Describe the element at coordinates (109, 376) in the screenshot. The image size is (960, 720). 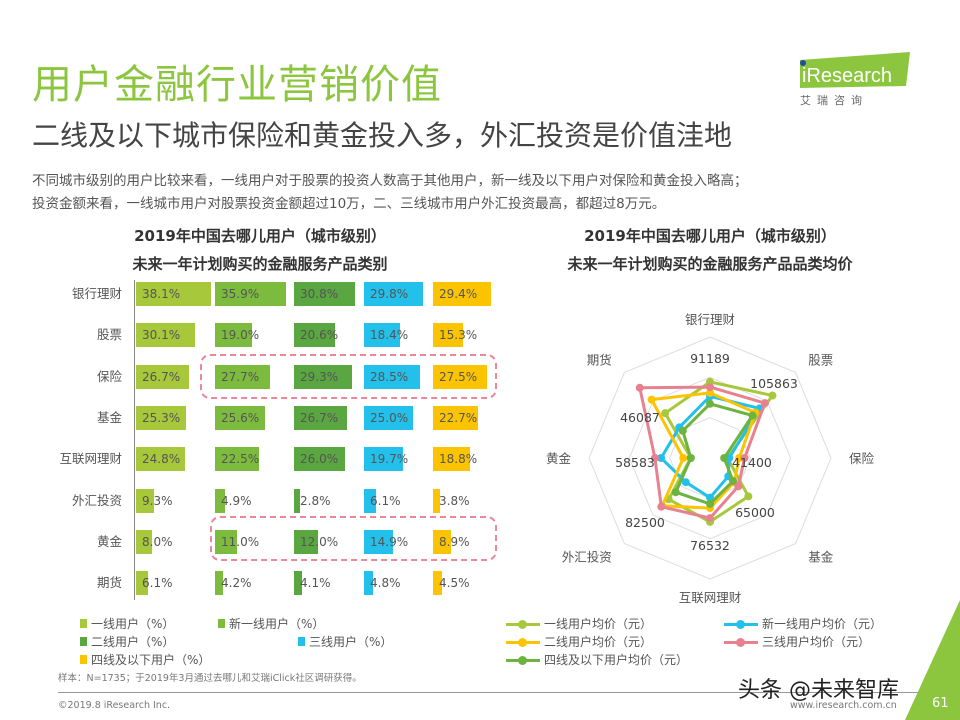
I see `category-label: 保险` at that location.